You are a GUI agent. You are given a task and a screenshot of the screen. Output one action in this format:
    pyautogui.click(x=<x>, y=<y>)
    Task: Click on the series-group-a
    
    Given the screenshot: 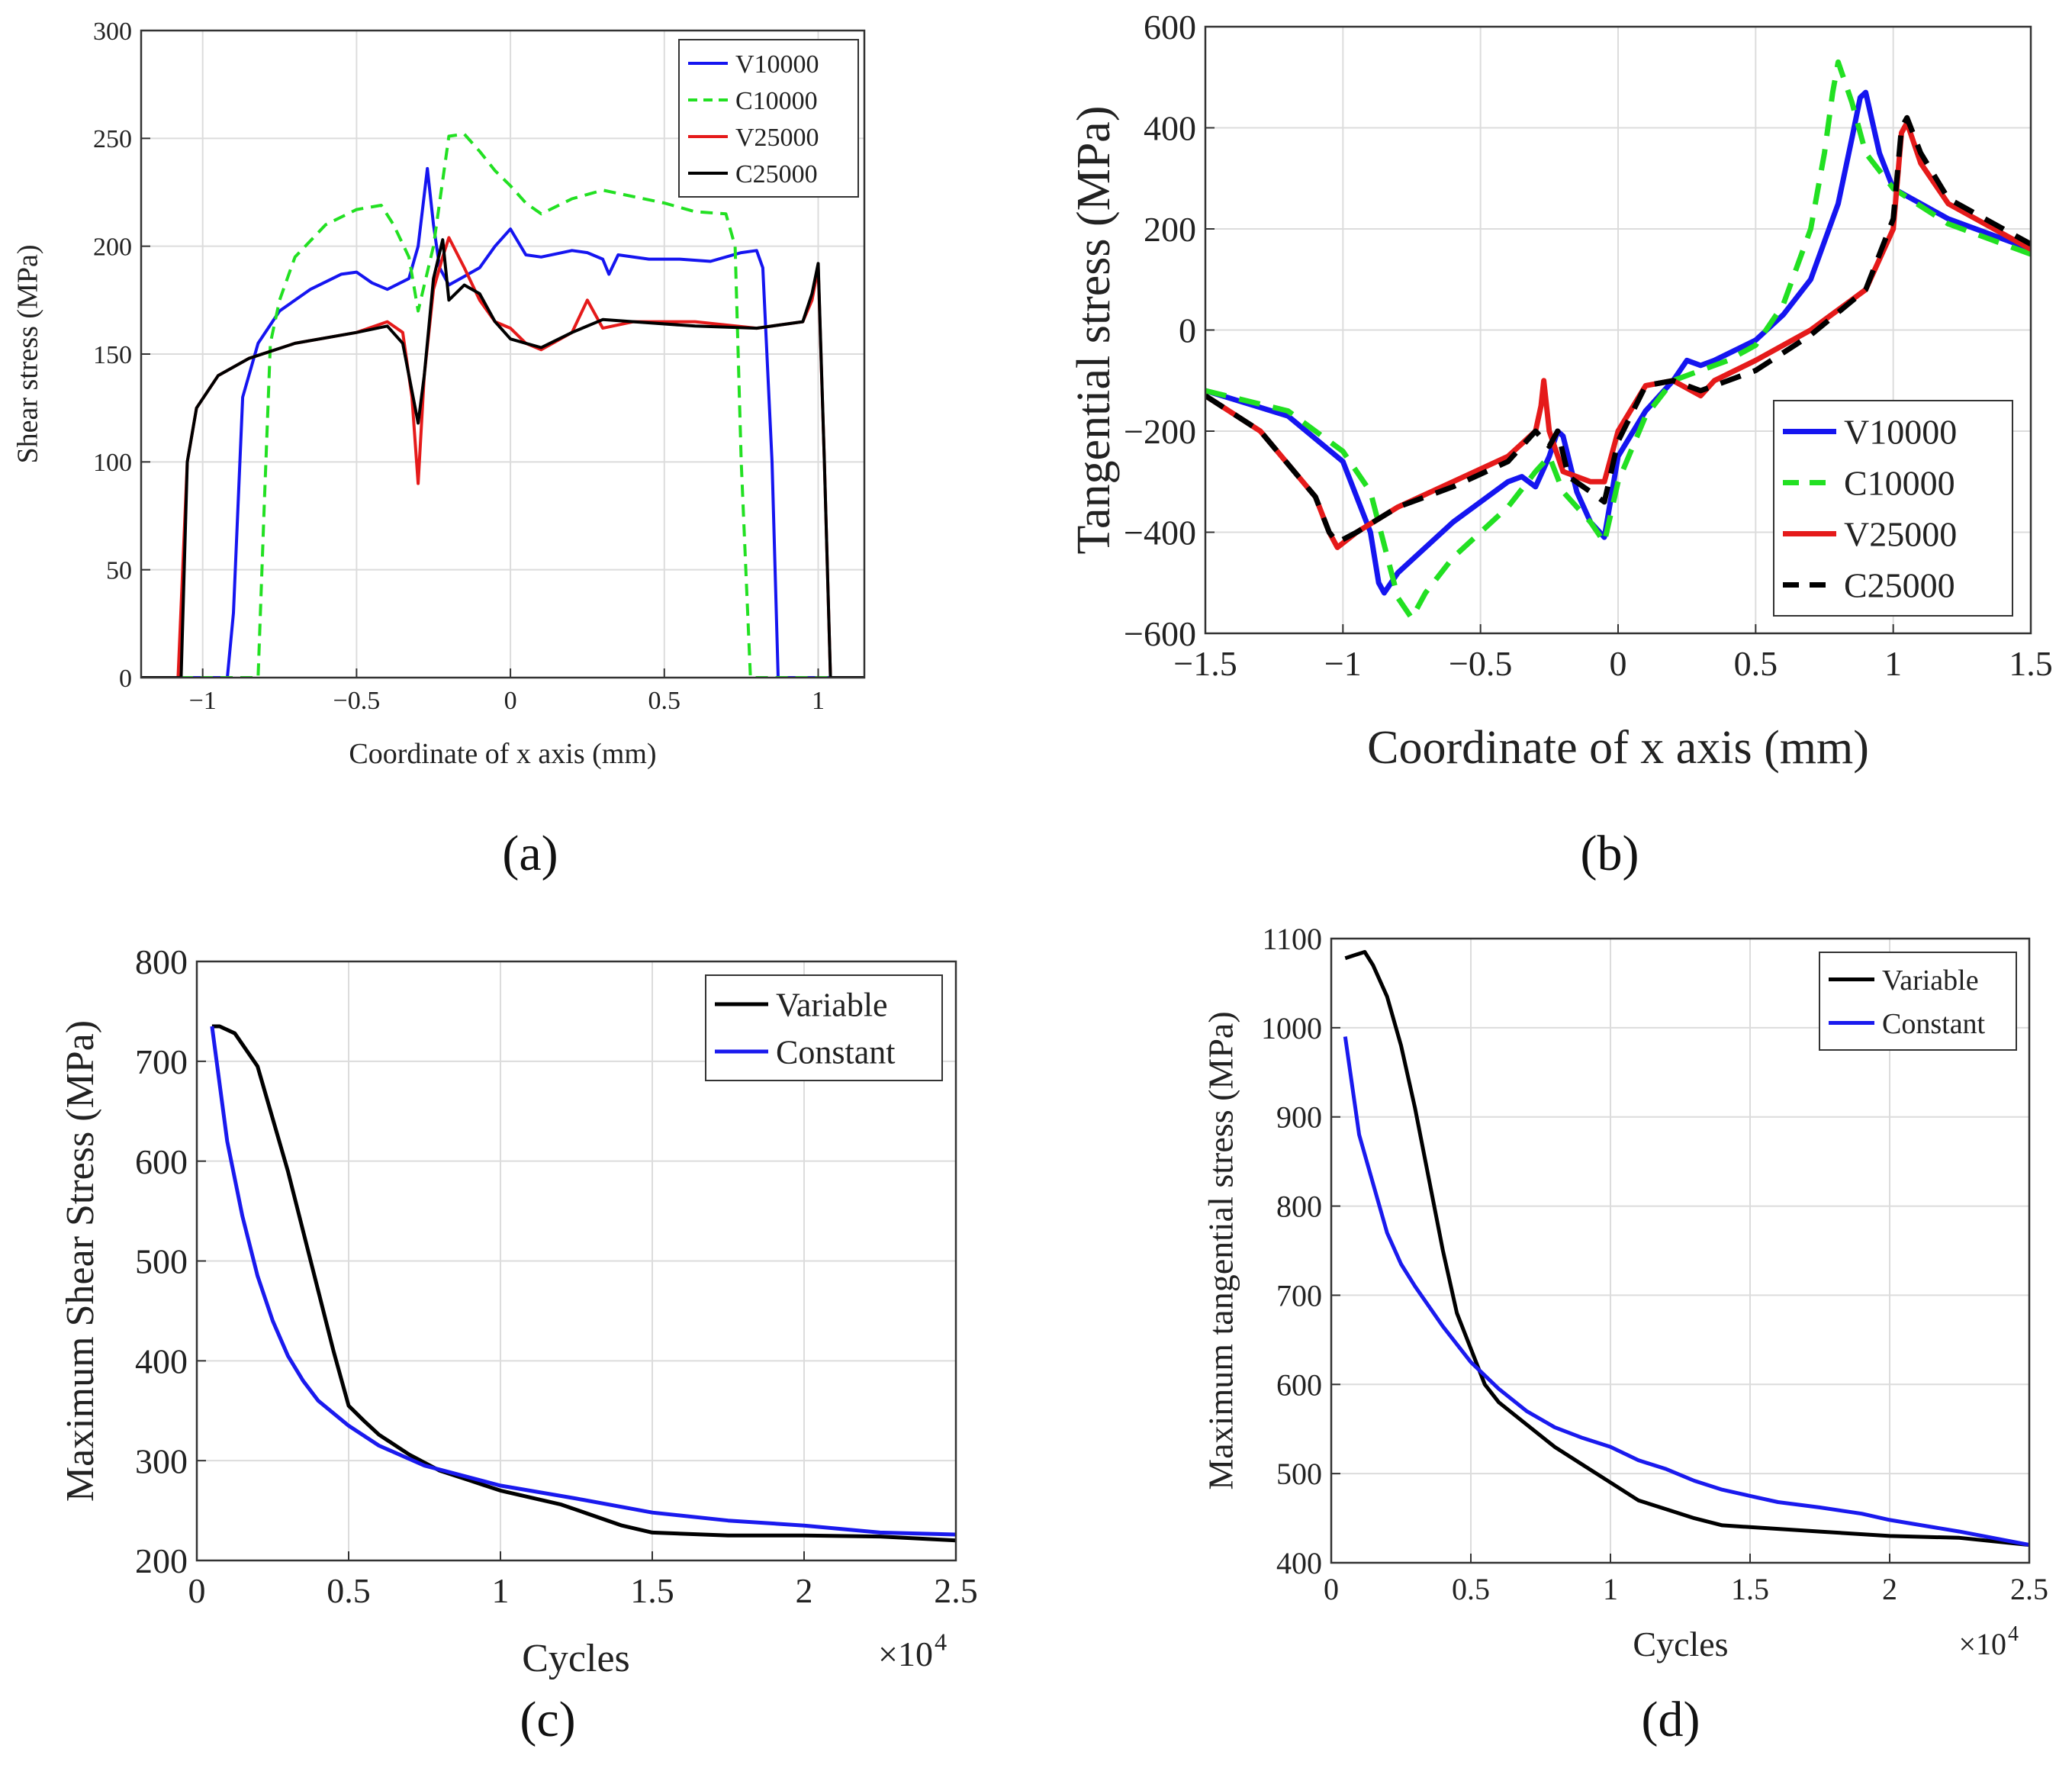 What is the action you would take?
    pyautogui.click(x=502, y=405)
    